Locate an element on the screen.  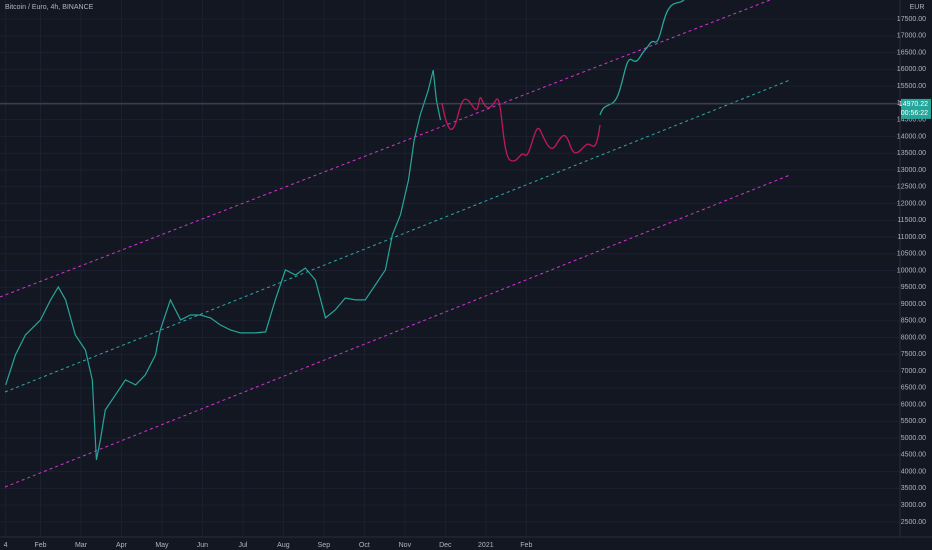
x-tick-label: Apr is located at coordinates (122, 545).